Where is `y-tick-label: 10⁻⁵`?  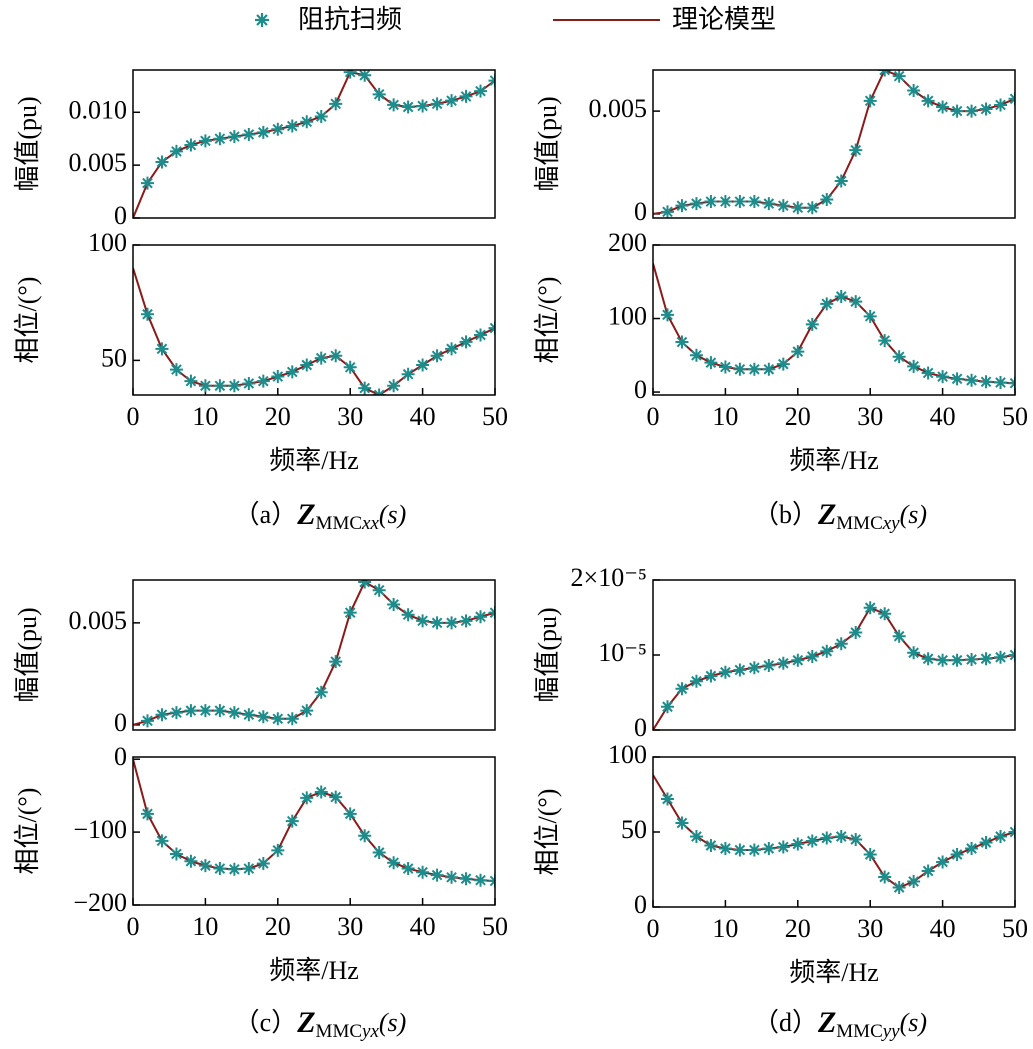 y-tick-label: 10⁻⁵ is located at coordinates (622, 652).